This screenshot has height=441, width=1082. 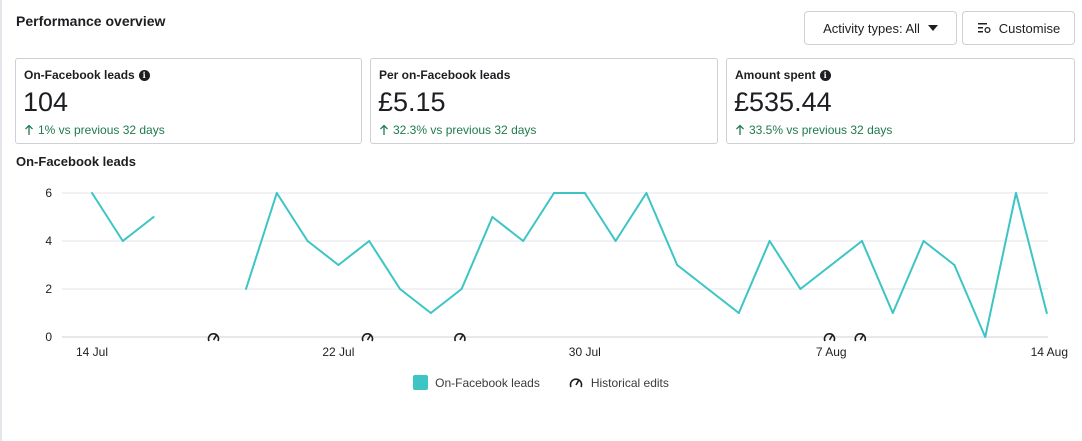 I want to click on x-tick-label: 30 Jul, so click(x=585, y=352).